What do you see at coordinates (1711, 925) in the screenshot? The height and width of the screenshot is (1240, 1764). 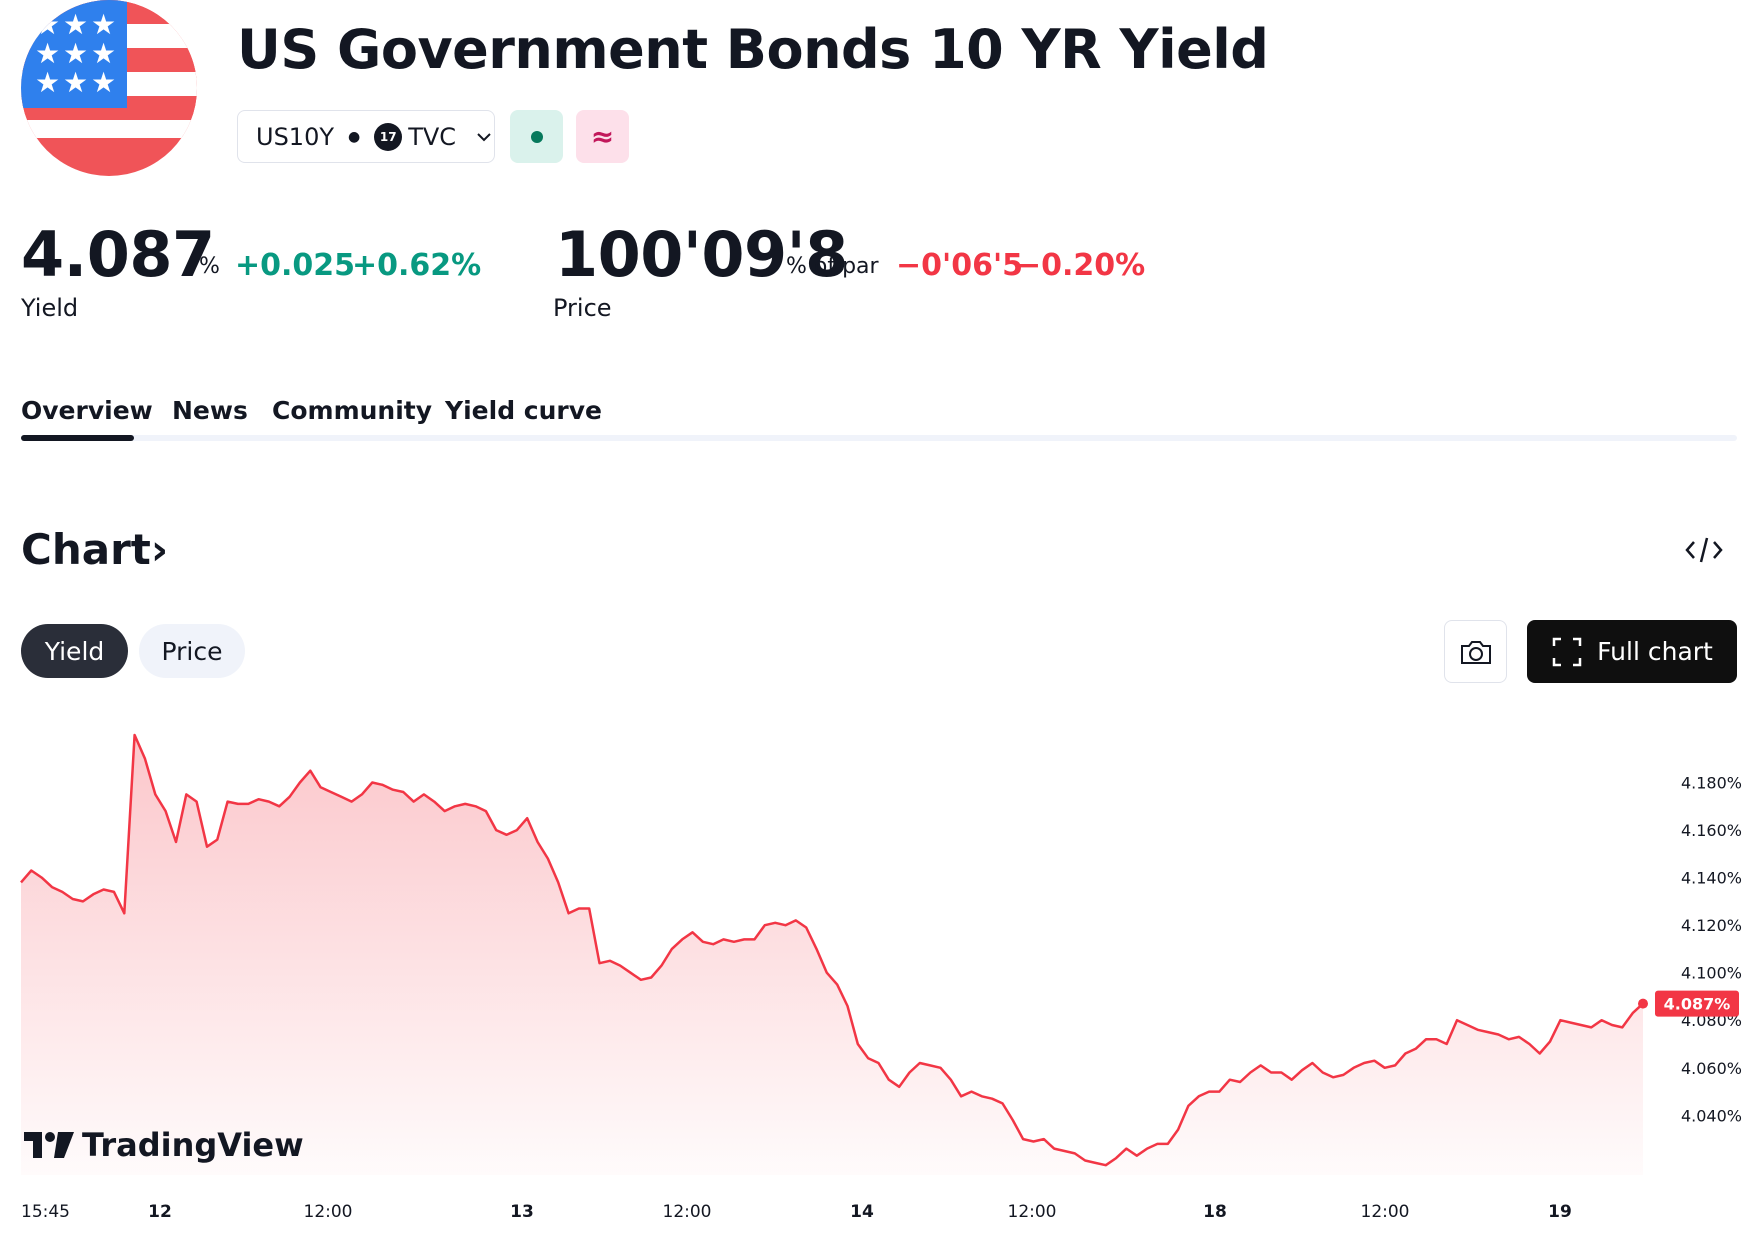 I see `y-tick-label: 4.120%` at bounding box center [1711, 925].